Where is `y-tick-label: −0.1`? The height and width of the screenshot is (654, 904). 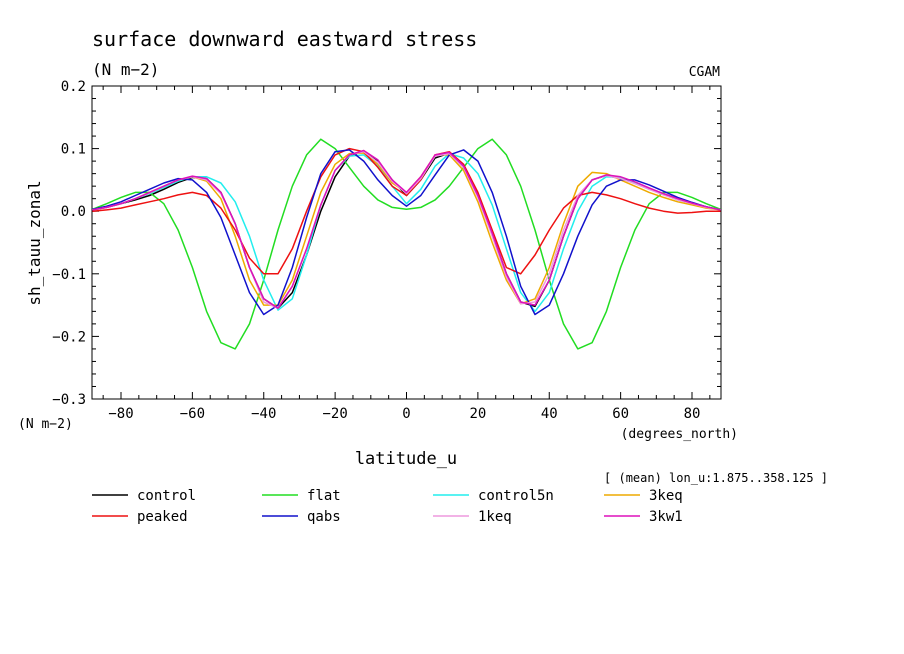
y-tick-label: −0.1 is located at coordinates (69, 275).